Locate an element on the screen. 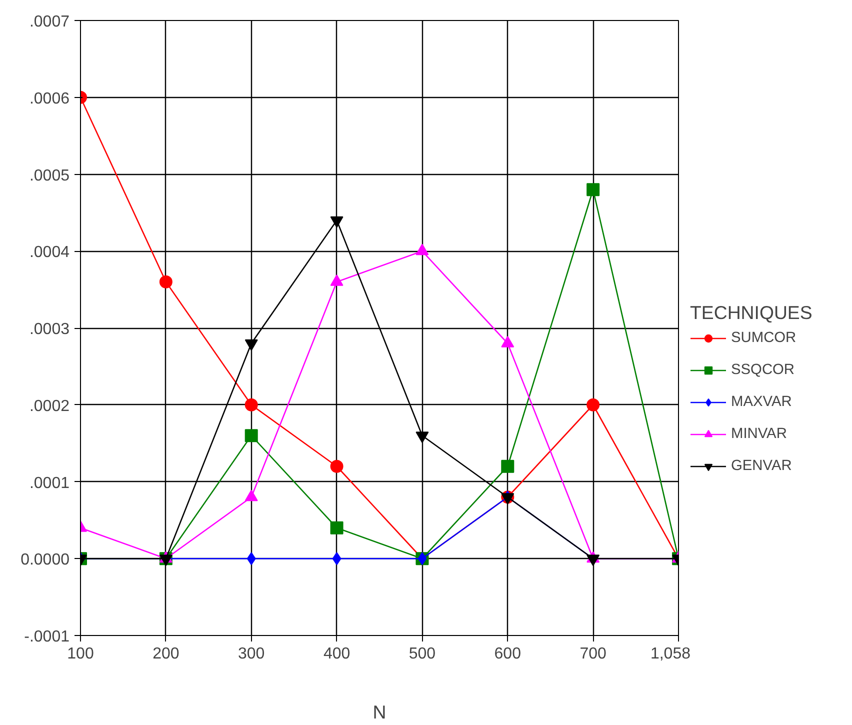 This screenshot has height=725, width=852. y-tick-label: .0007 is located at coordinates (49, 22).